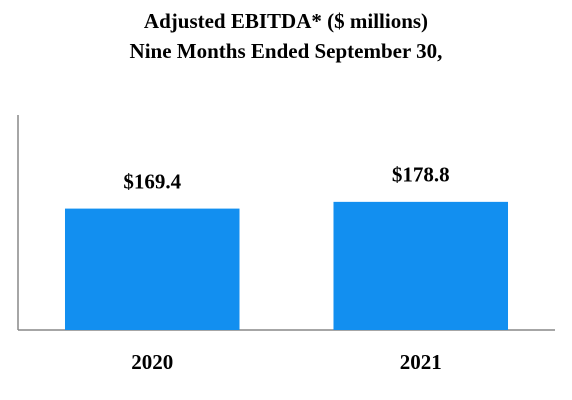  I want to click on chart-title: Adjusted EBITDA* ($ millions), so click(286, 21).